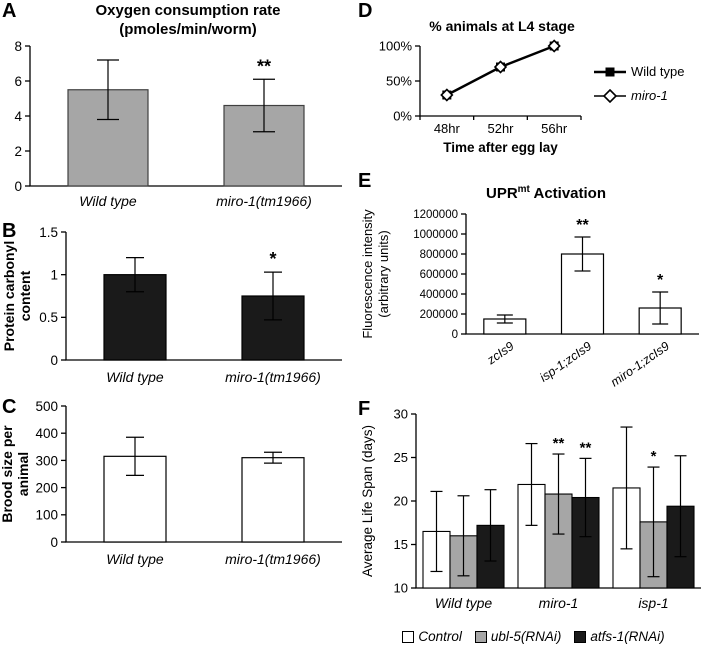  Describe the element at coordinates (46, 460) in the screenshot. I see `svg-text: 300` at that location.